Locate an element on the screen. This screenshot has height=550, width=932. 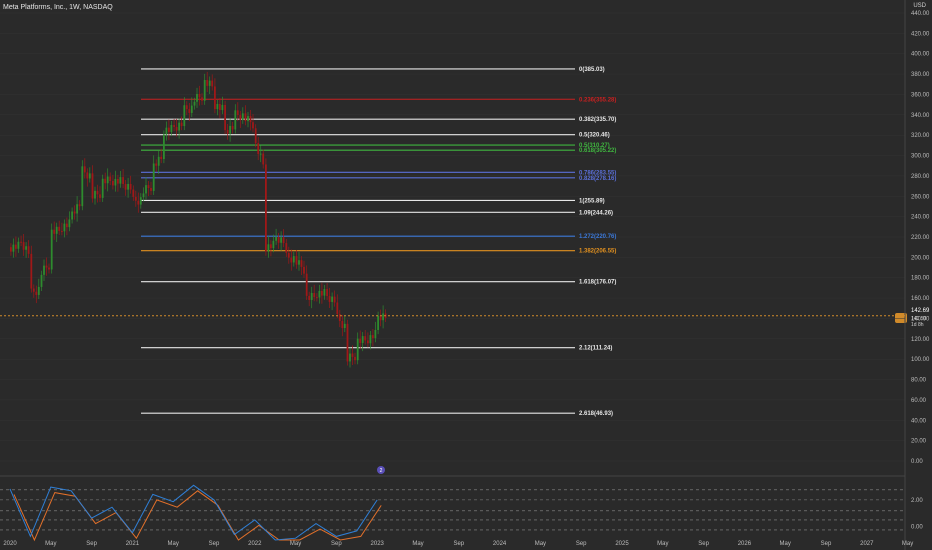
time-tick-label: 2025 is located at coordinates (622, 544).